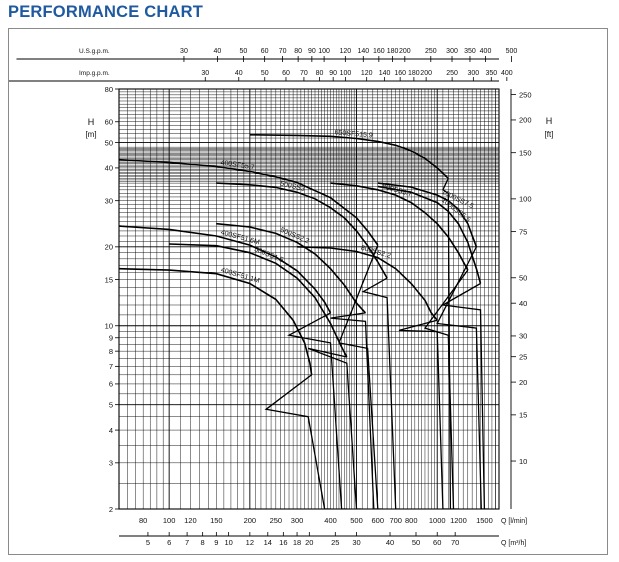 The height and width of the screenshot is (562, 619). What do you see at coordinates (143, 520) in the screenshot?
I see `lmin-tick-label: 80` at bounding box center [143, 520].